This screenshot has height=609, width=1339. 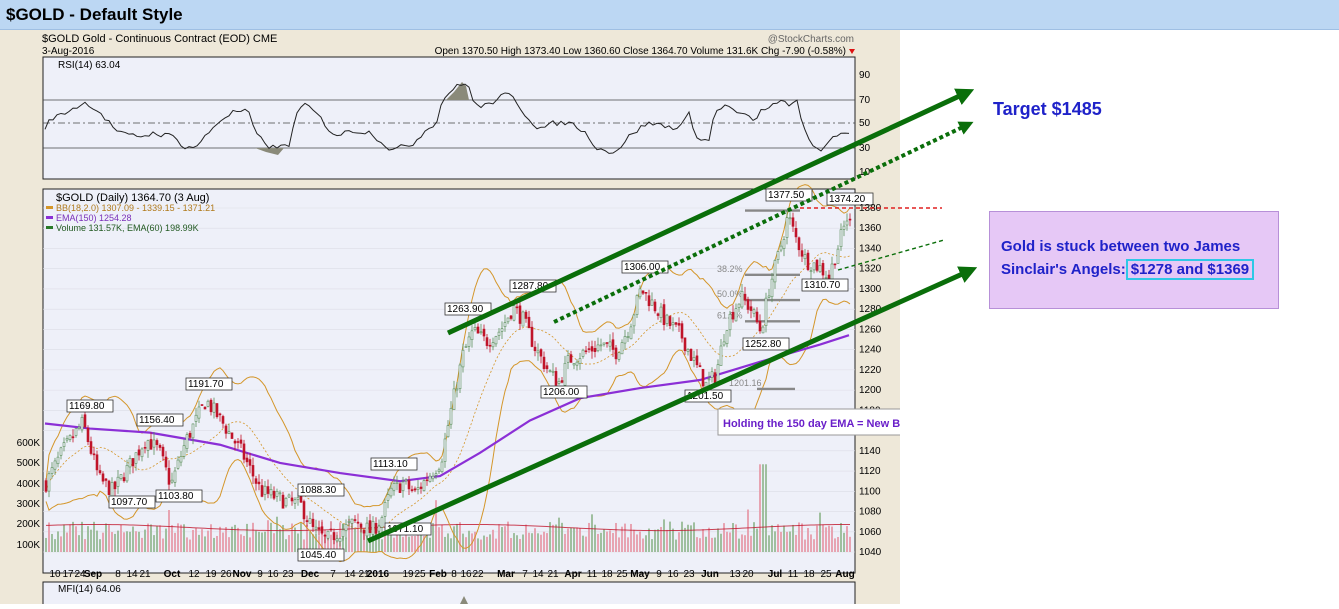 I want to click on price-callout: 1103.80, so click(x=176, y=496).